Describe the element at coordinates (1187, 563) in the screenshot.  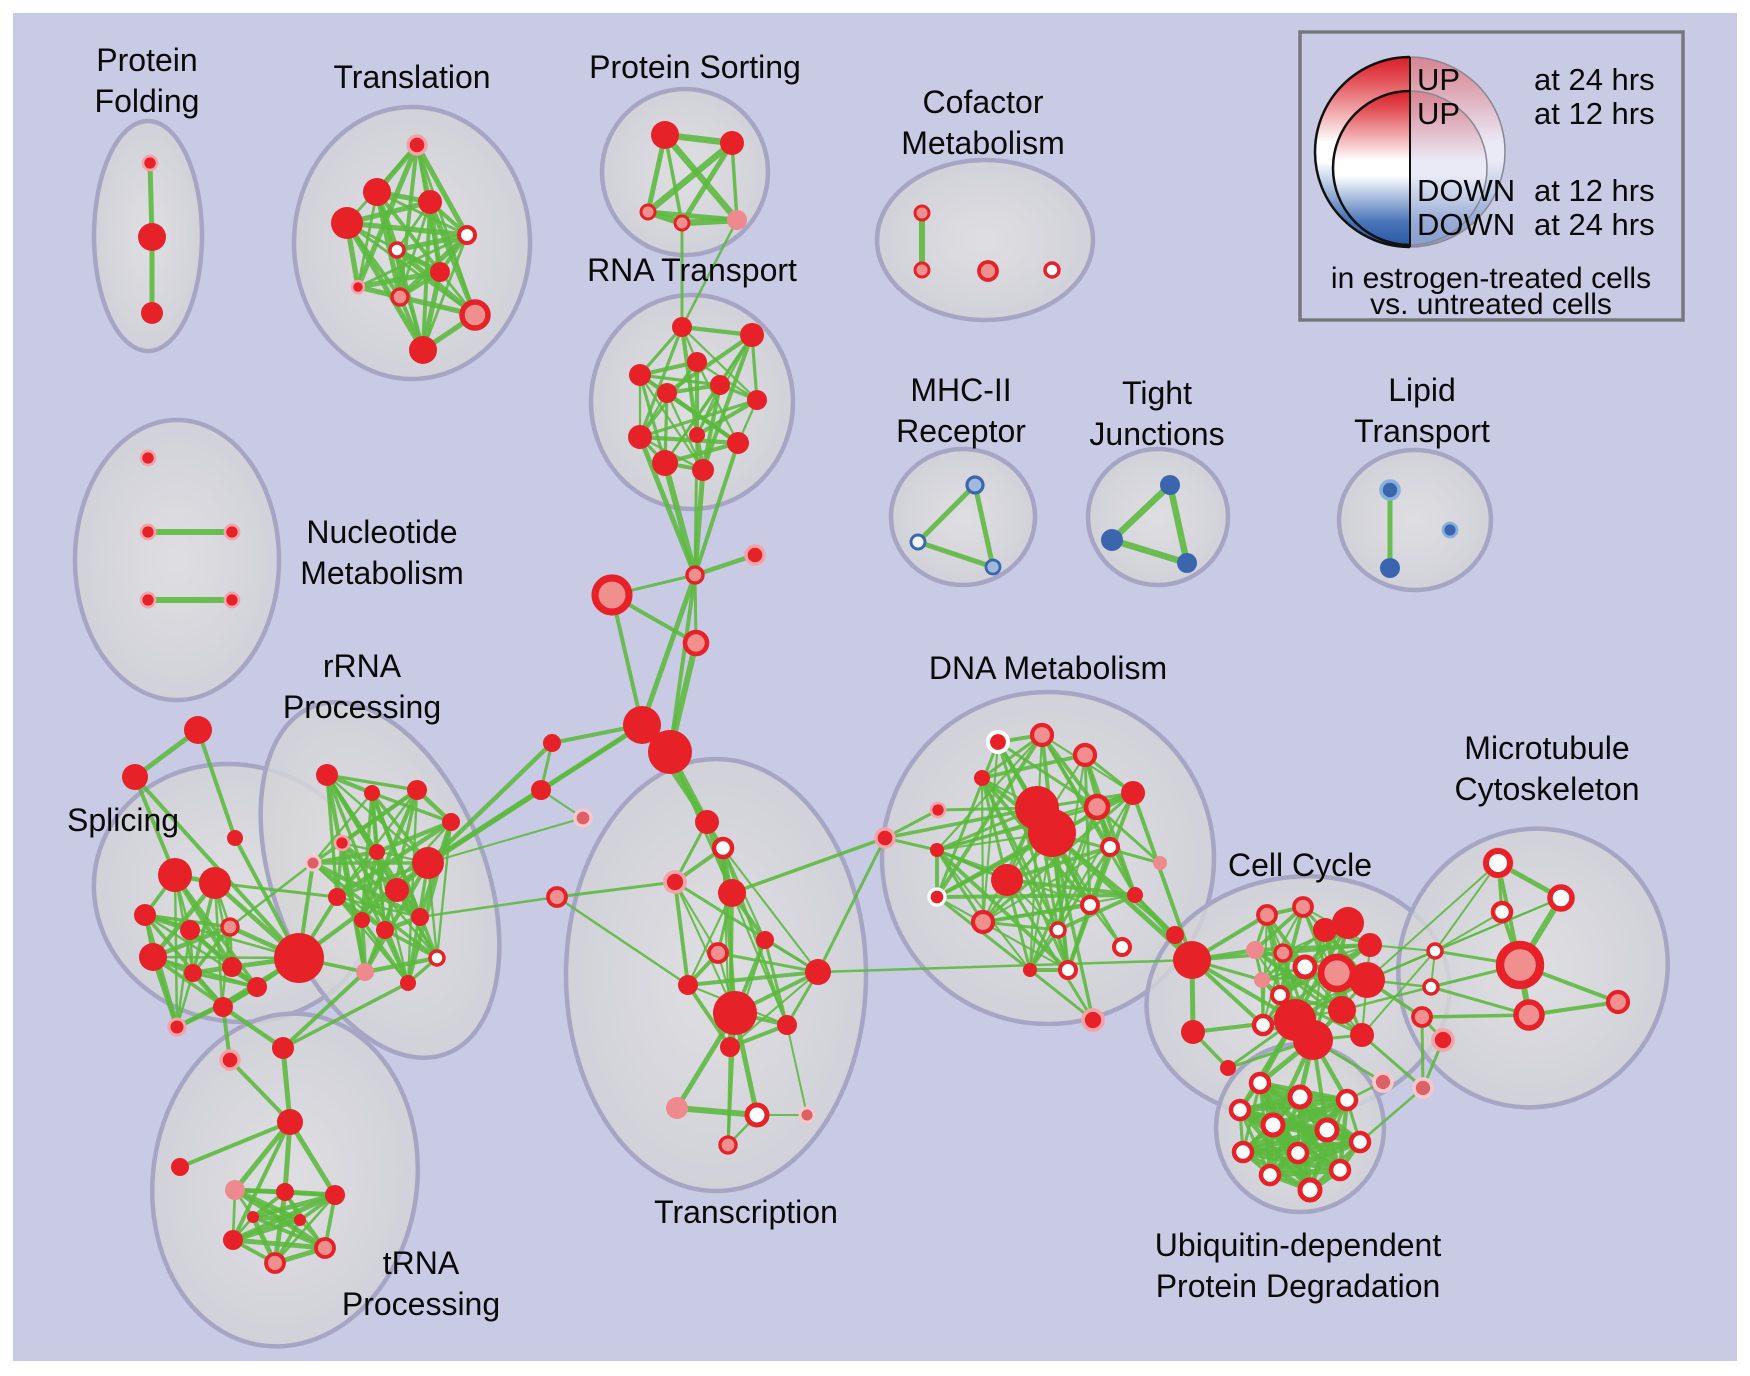
I see `node-tj3` at that location.